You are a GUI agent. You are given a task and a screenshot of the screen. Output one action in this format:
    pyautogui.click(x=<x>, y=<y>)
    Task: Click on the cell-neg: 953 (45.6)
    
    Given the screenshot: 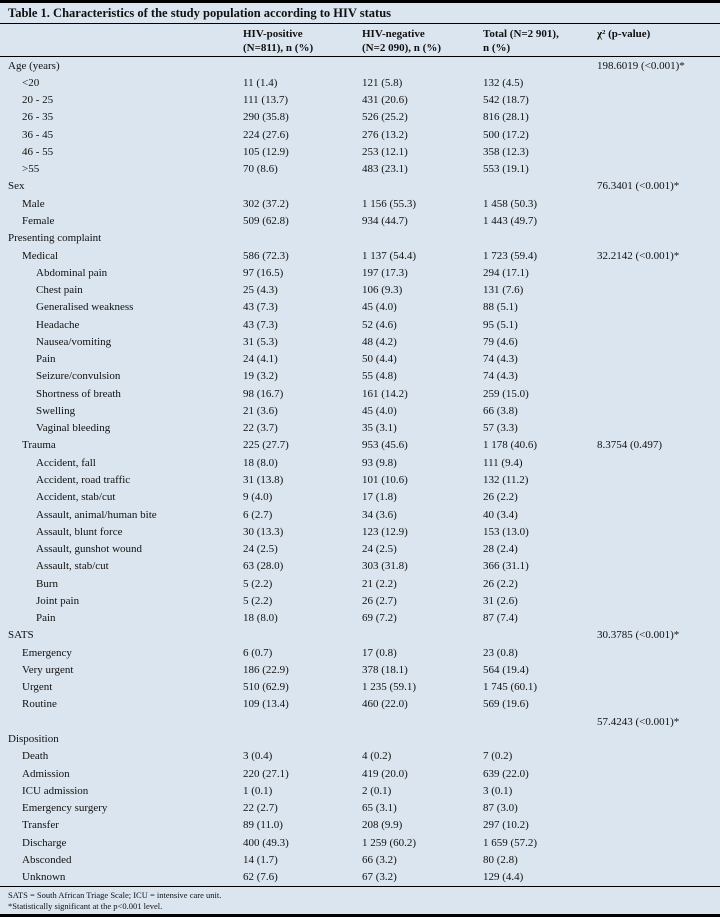 What is the action you would take?
    pyautogui.click(x=385, y=445)
    